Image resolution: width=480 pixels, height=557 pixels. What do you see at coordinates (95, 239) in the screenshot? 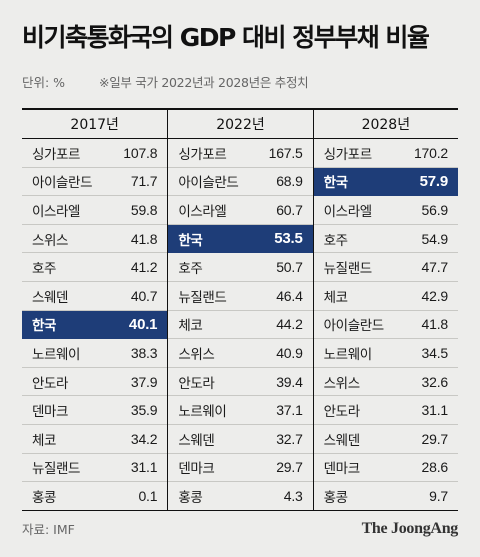
I see `table-row: 스위스 41.8` at bounding box center [95, 239].